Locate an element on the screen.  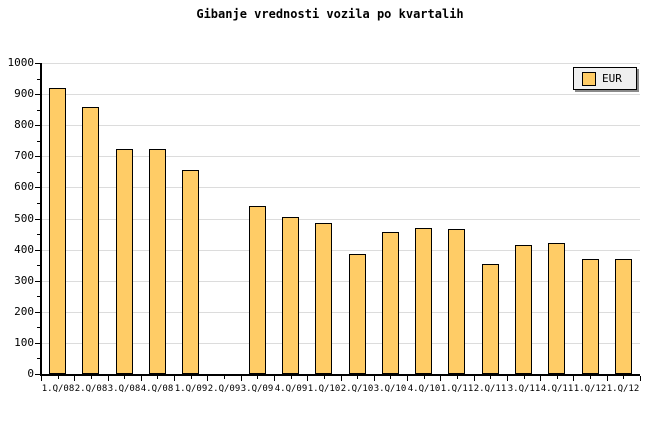
x-tick-label: 4.Q/10 is located at coordinates (424, 389).